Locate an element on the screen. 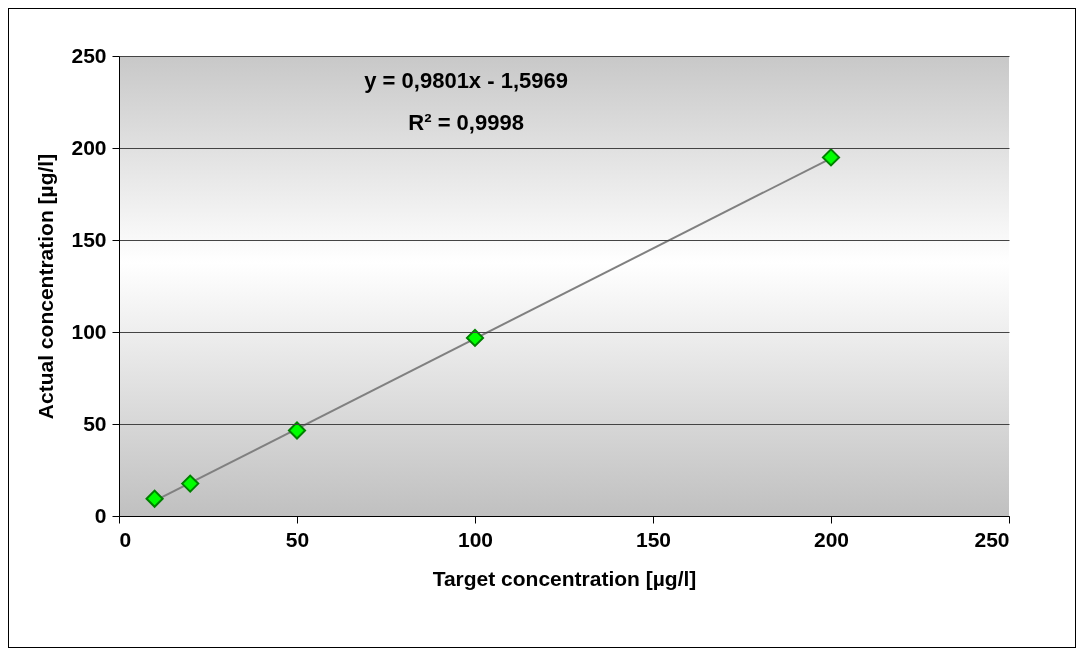  y-tick-label: 50 is located at coordinates (95, 423).